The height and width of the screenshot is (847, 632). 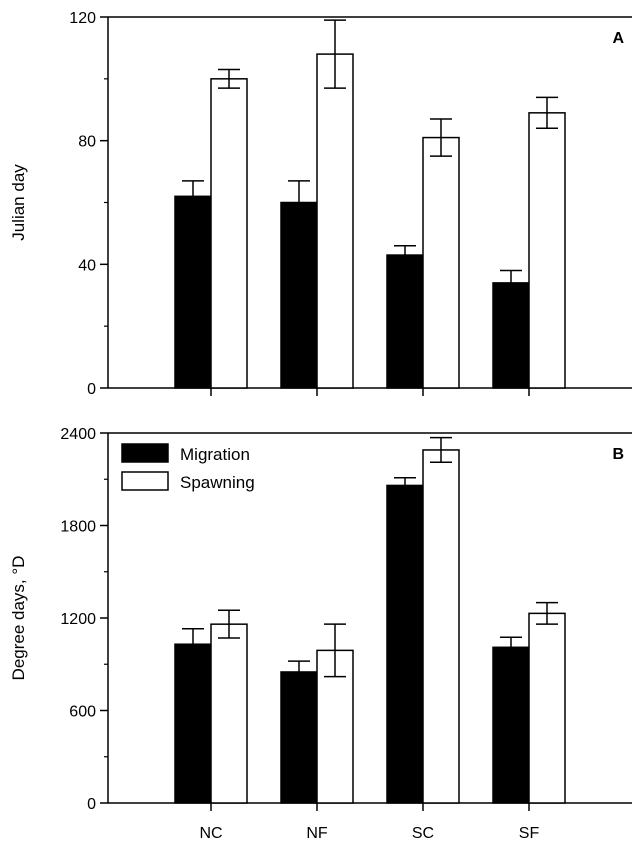 I want to click on x-tick-label: SC, so click(x=423, y=833).